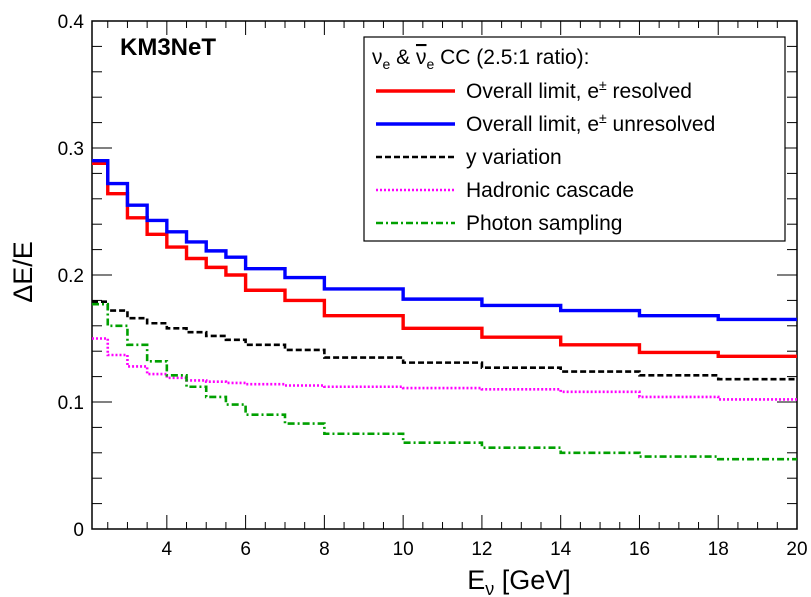  I want to click on x-tick-label: 4, so click(167, 549).